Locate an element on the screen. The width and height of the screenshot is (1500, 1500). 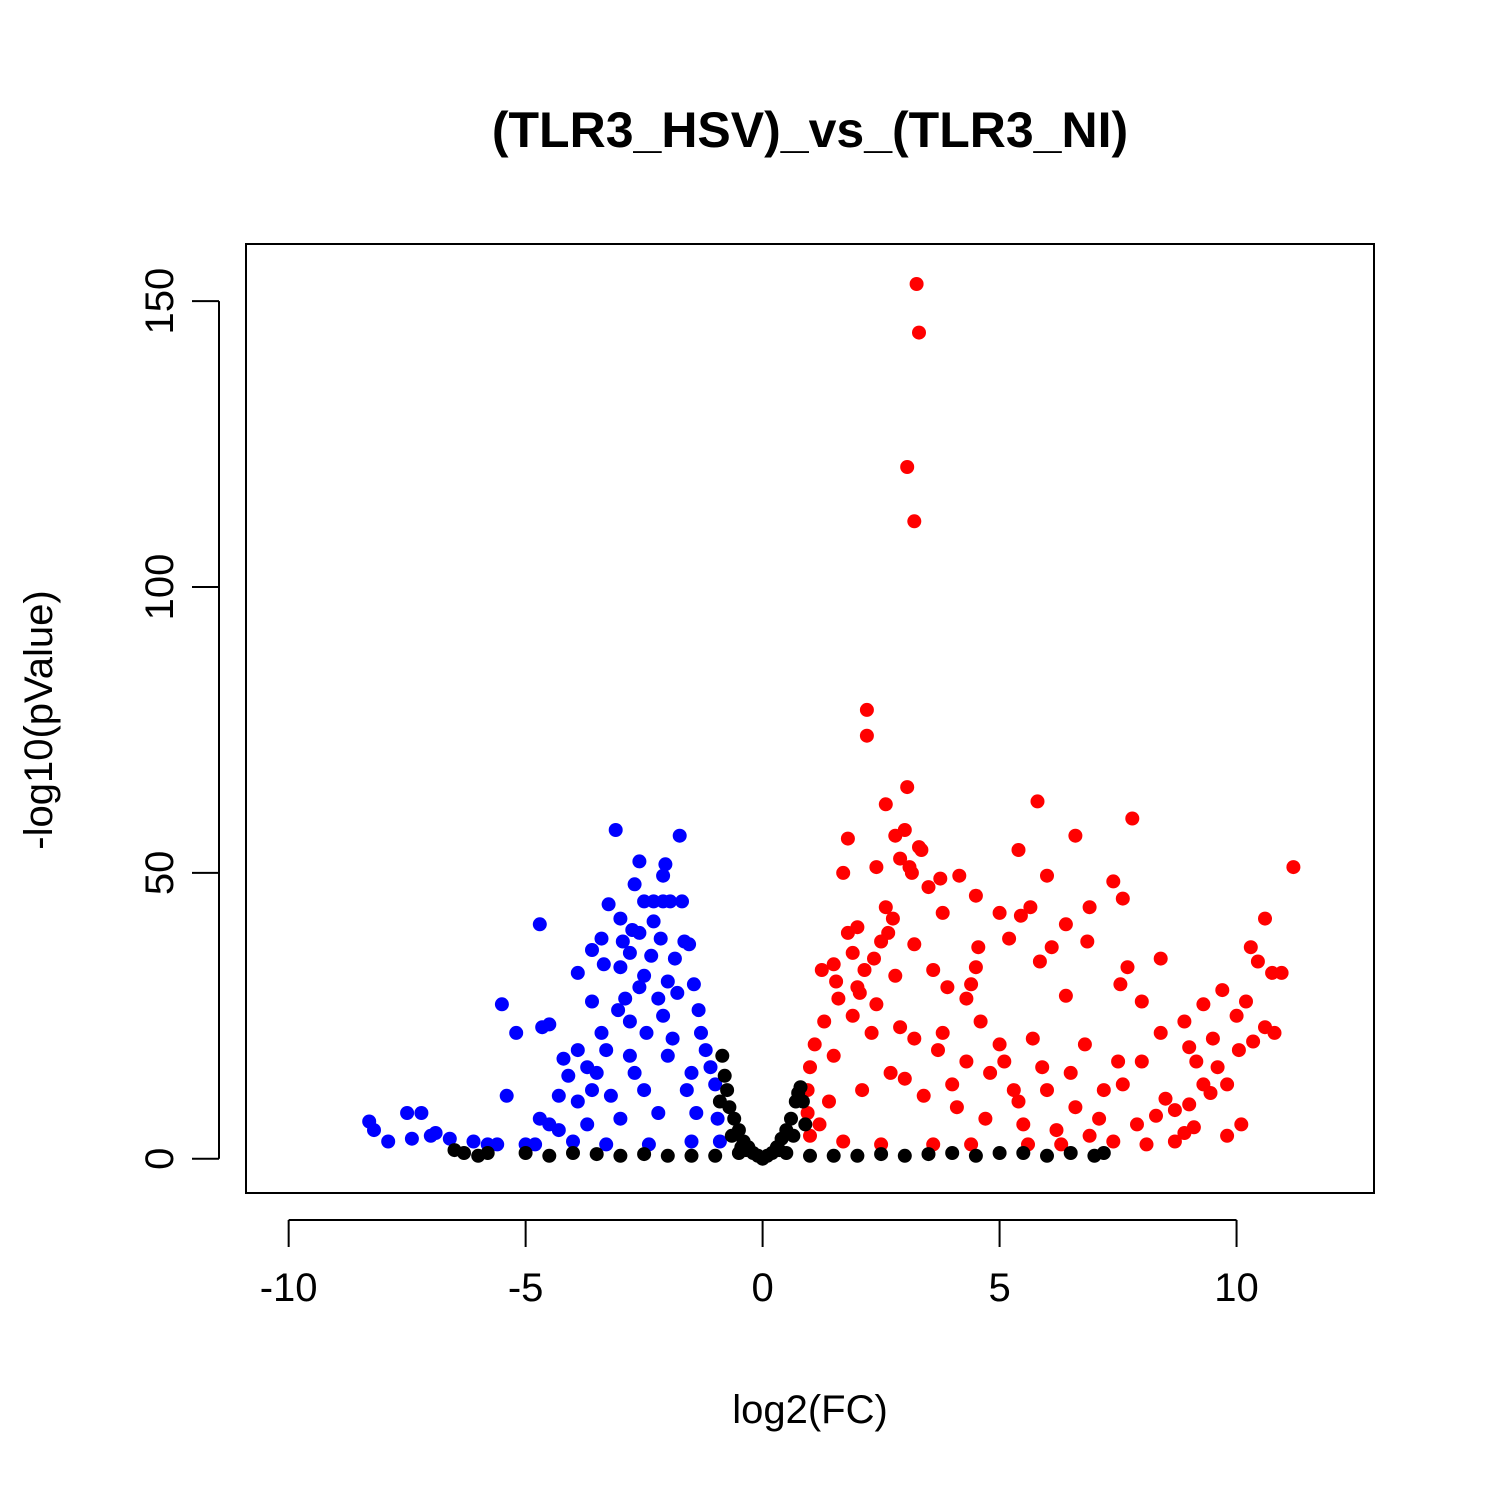
x-tick-label: 5 is located at coordinates (999, 1288).